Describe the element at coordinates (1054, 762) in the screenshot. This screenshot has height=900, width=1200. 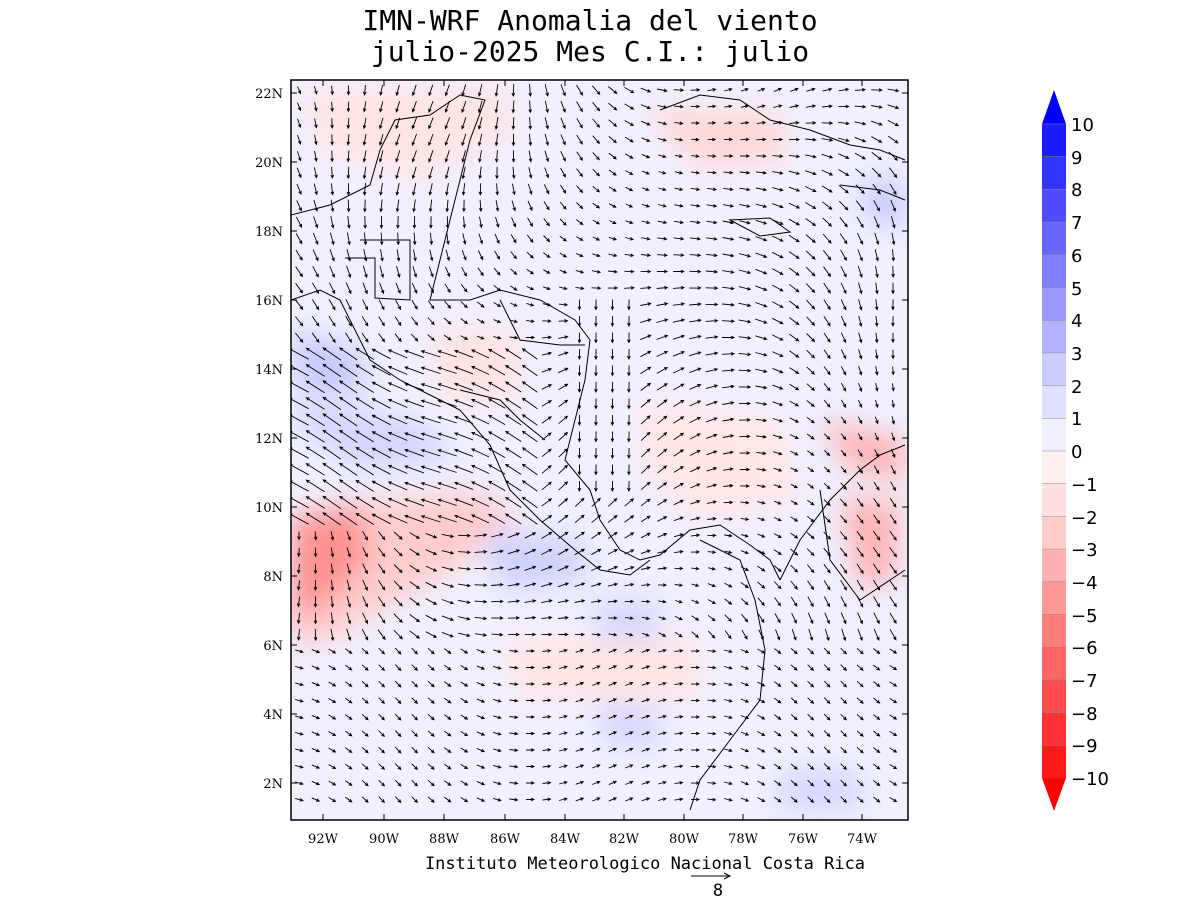
I see `colorbar-swatch` at that location.